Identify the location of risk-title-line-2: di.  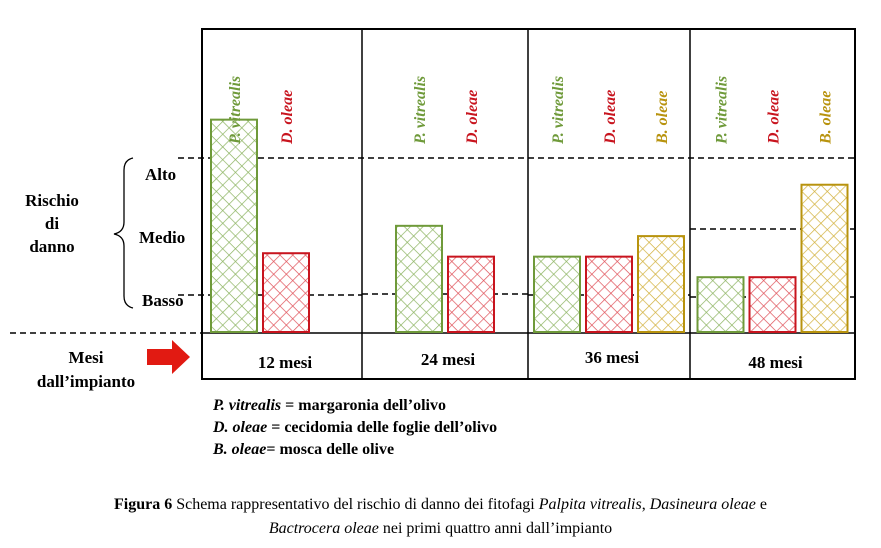
(52, 223).